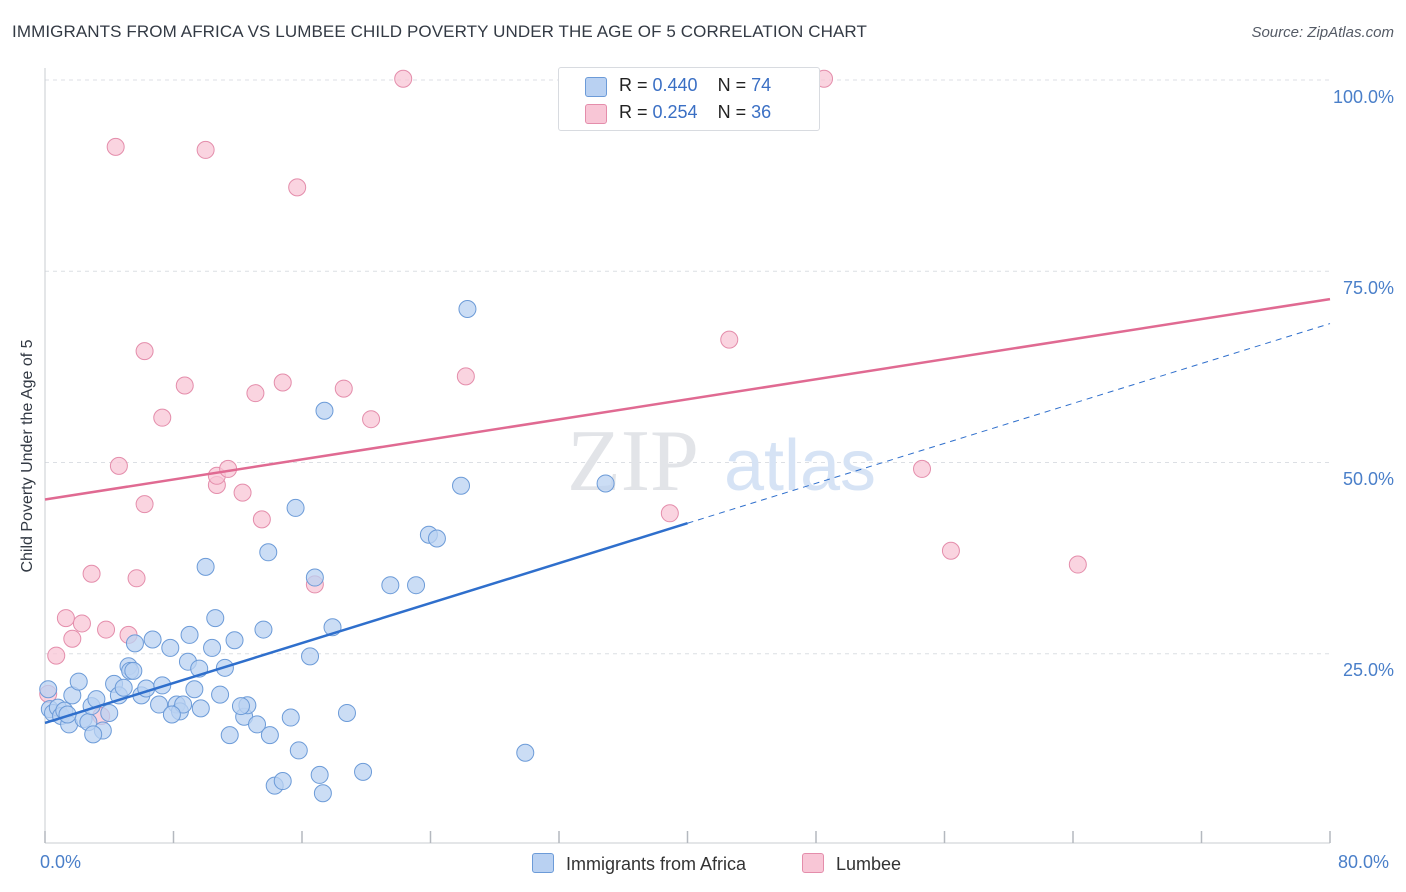 The height and width of the screenshot is (892, 1406). I want to click on bottom-legend-africa: Immigrants from Africa, so click(639, 864).